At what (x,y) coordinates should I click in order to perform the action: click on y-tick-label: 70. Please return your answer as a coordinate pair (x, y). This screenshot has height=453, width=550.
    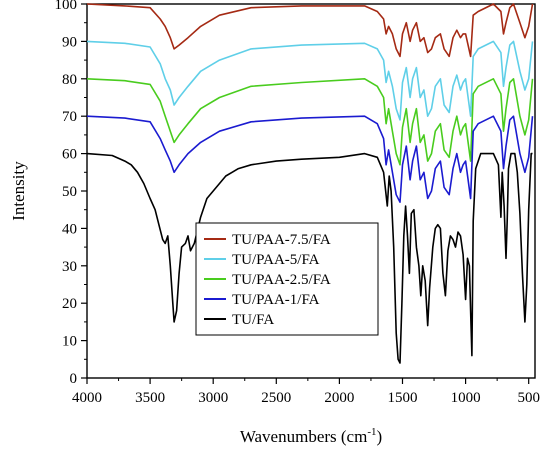
    Looking at the image, I should click on (69, 117).